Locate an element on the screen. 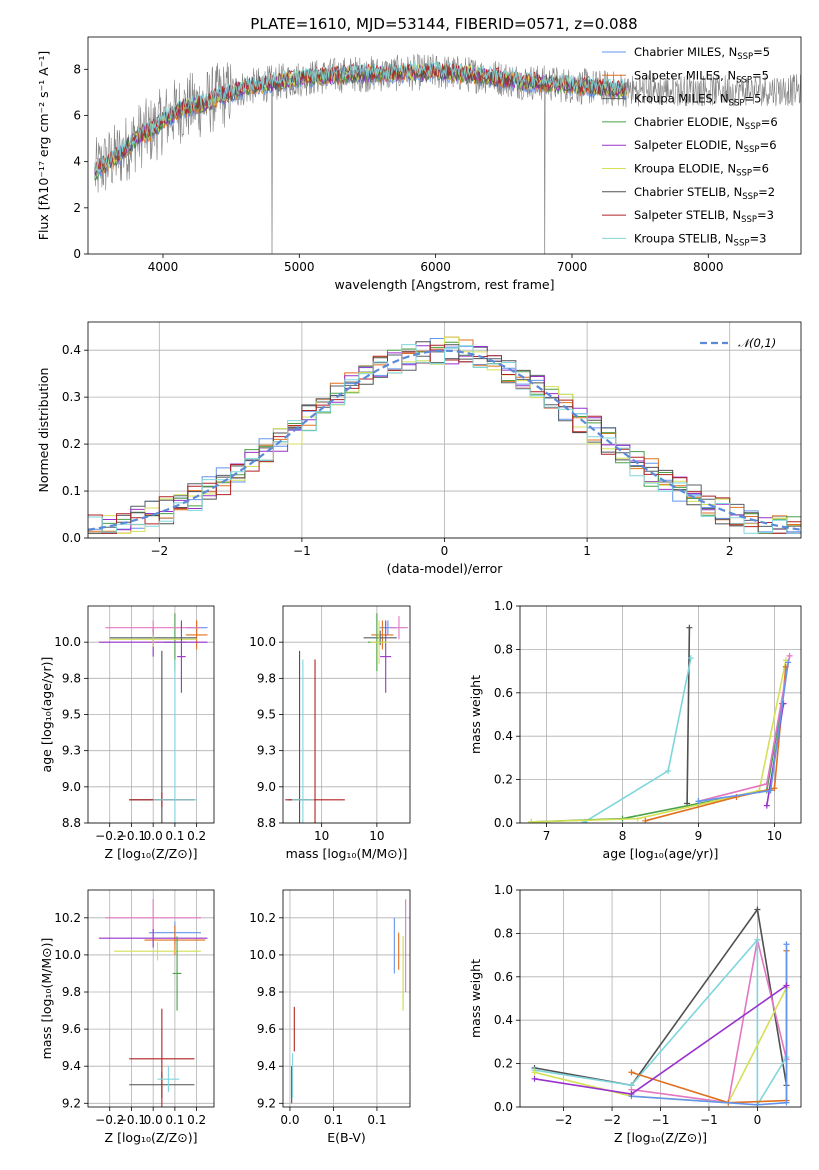 The image size is (819, 1170). x-tick-label: 6000 is located at coordinates (435, 267).